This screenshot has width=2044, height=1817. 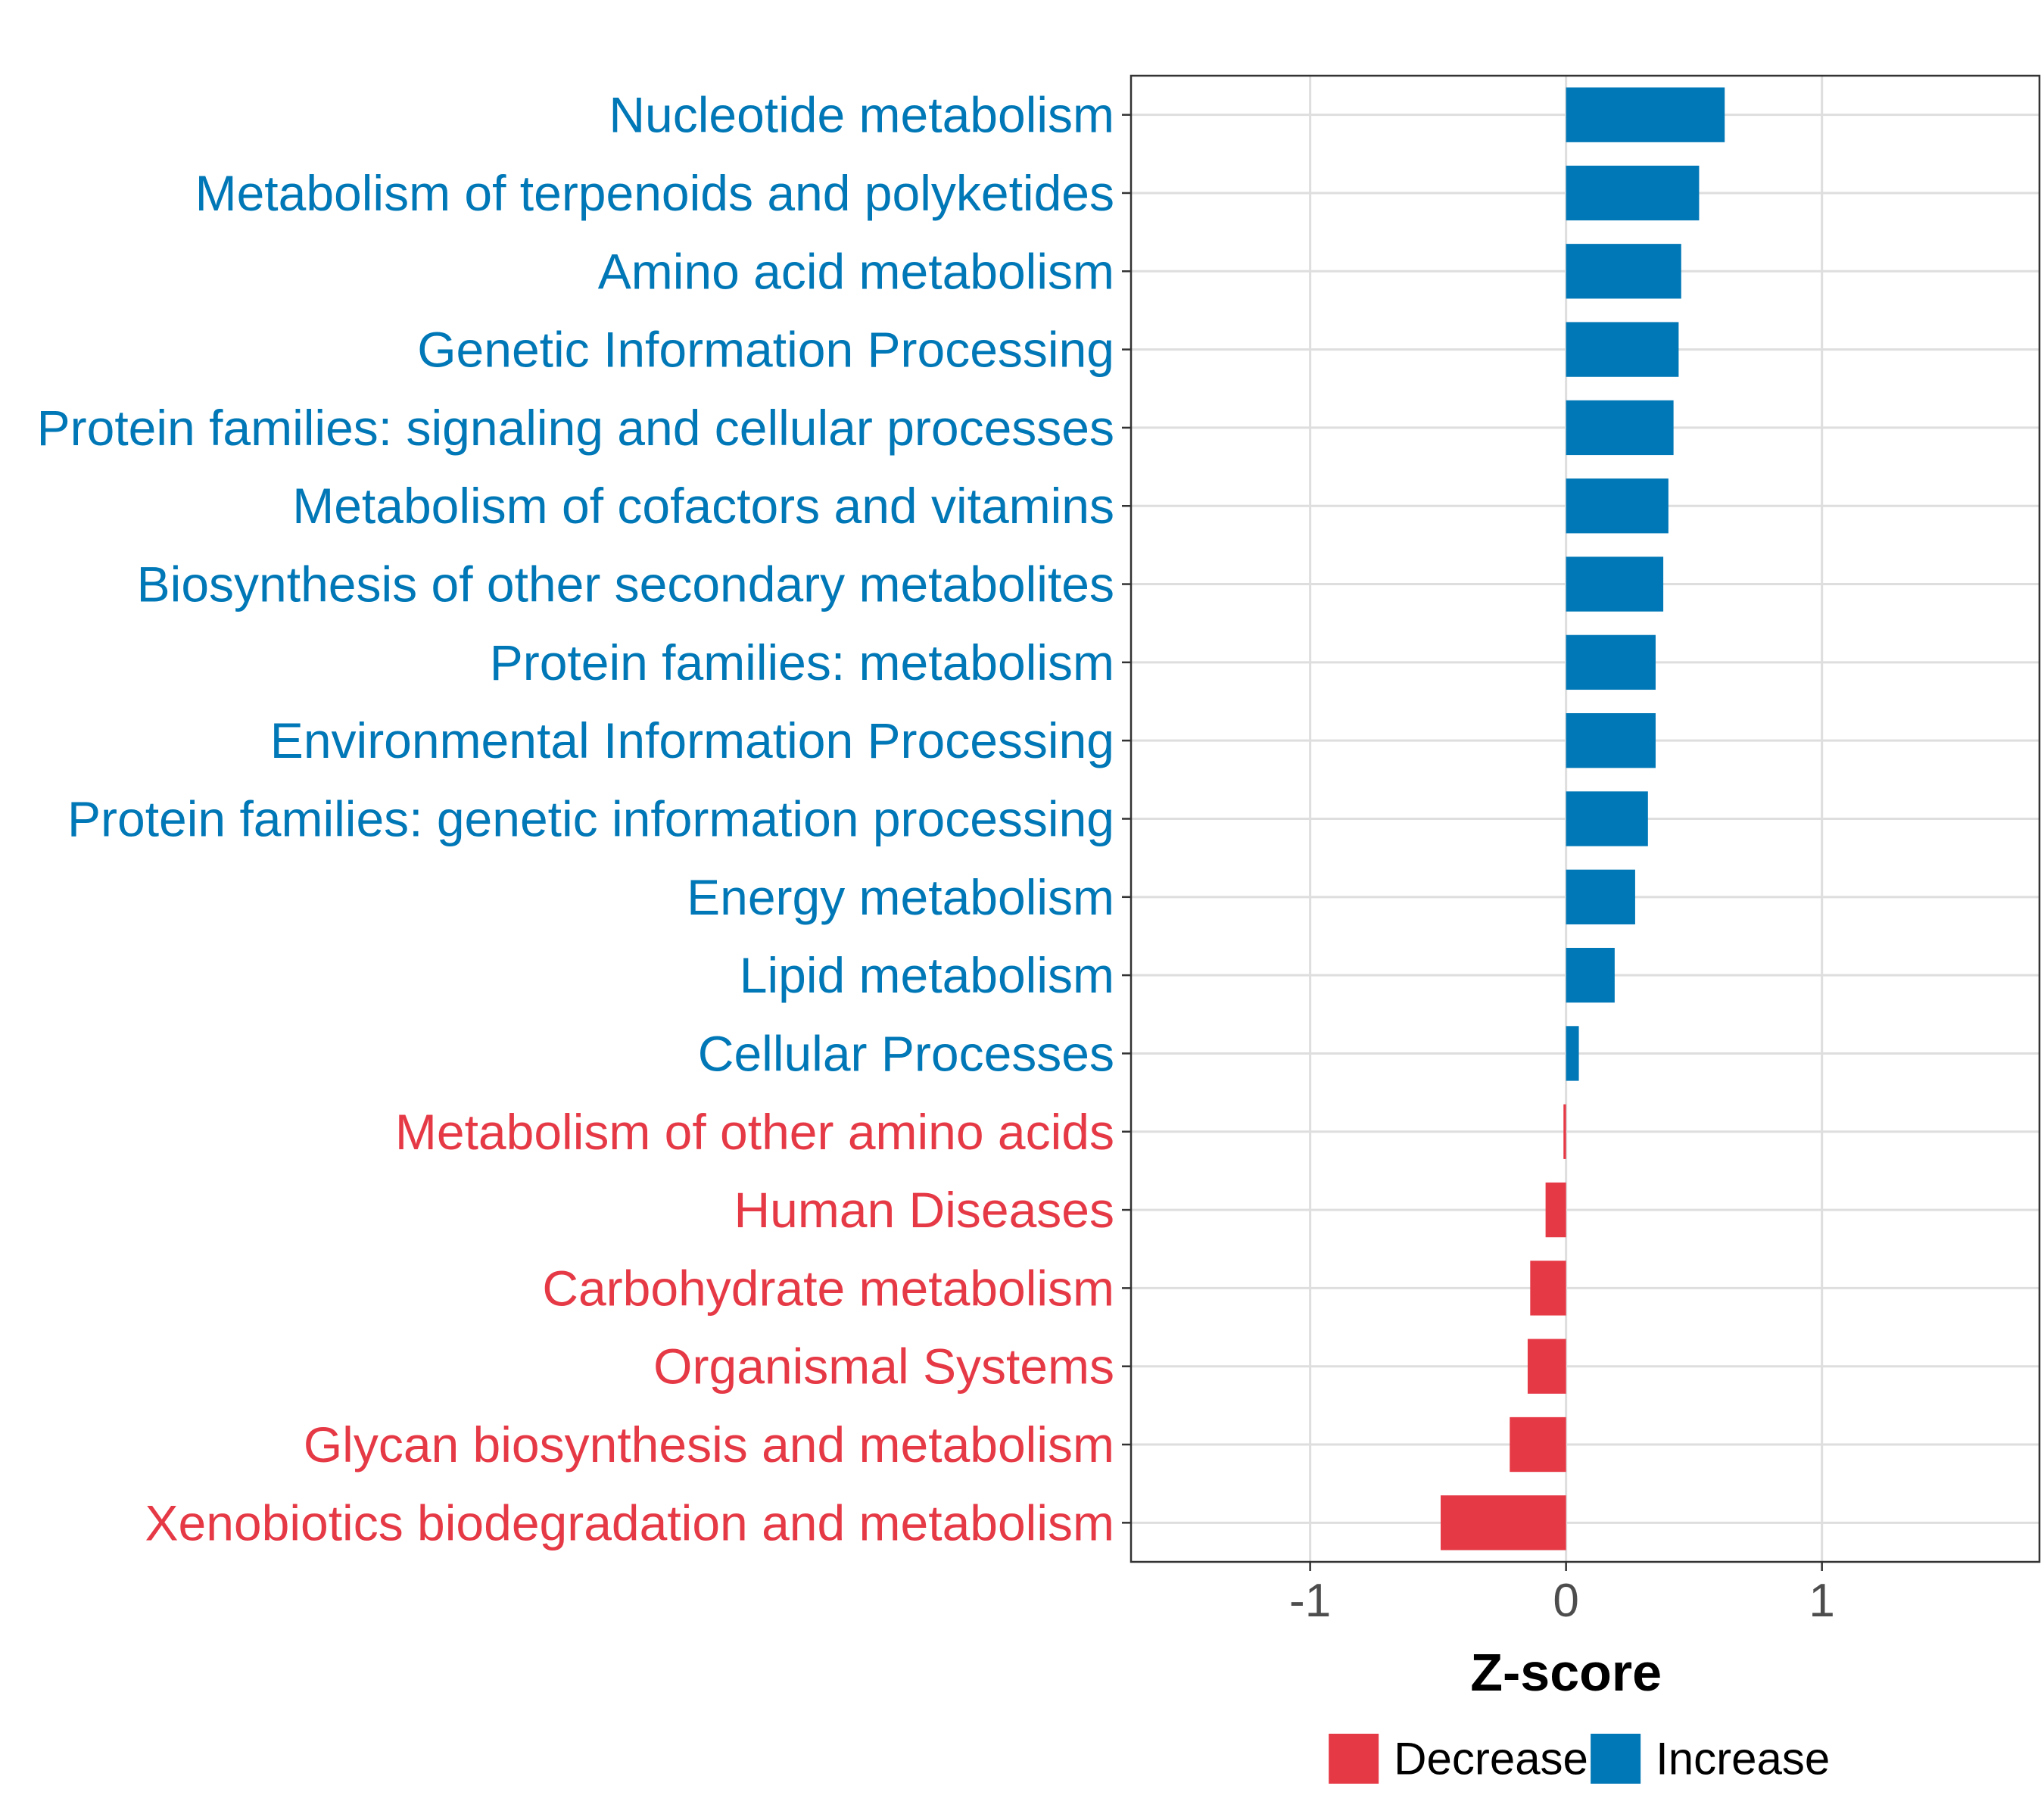 What do you see at coordinates (1743, 1759) in the screenshot?
I see `legend-label: Increase` at bounding box center [1743, 1759].